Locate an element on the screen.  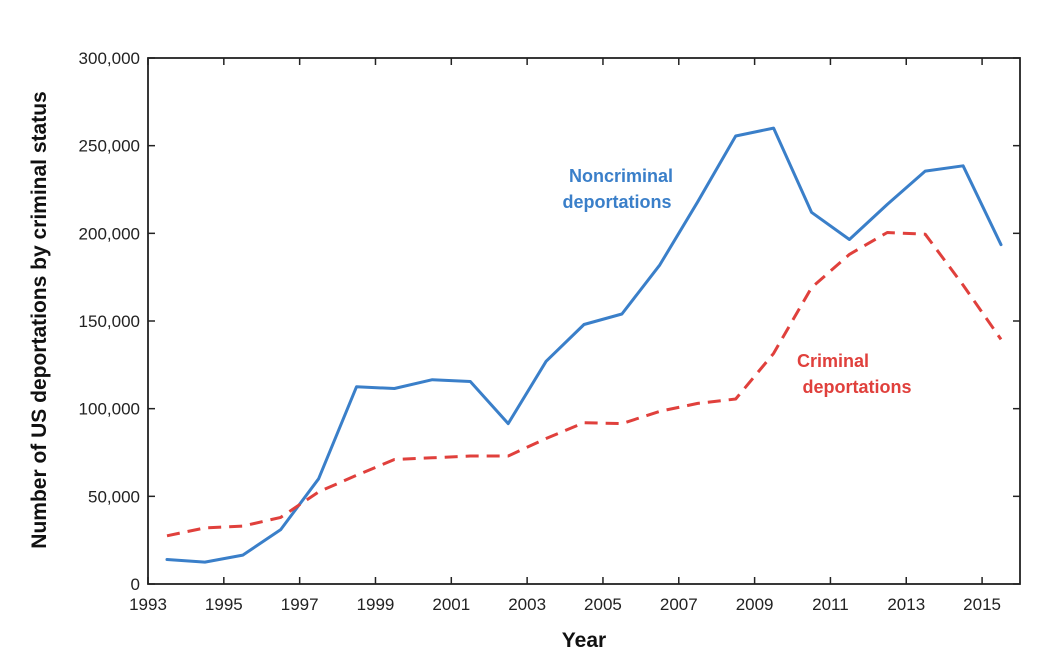
x-tick-label: 2009 is located at coordinates (755, 604).